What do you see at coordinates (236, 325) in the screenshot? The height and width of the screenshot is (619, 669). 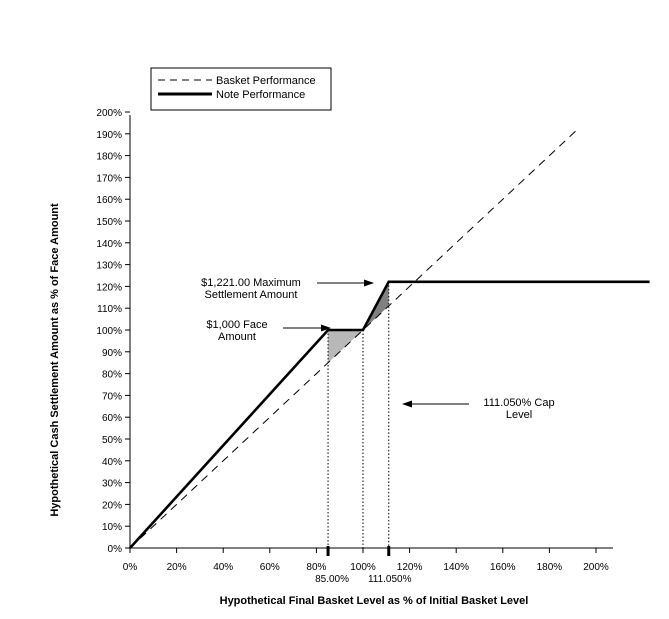 I see `annotation-face-line1: $1,000 Face` at bounding box center [236, 325].